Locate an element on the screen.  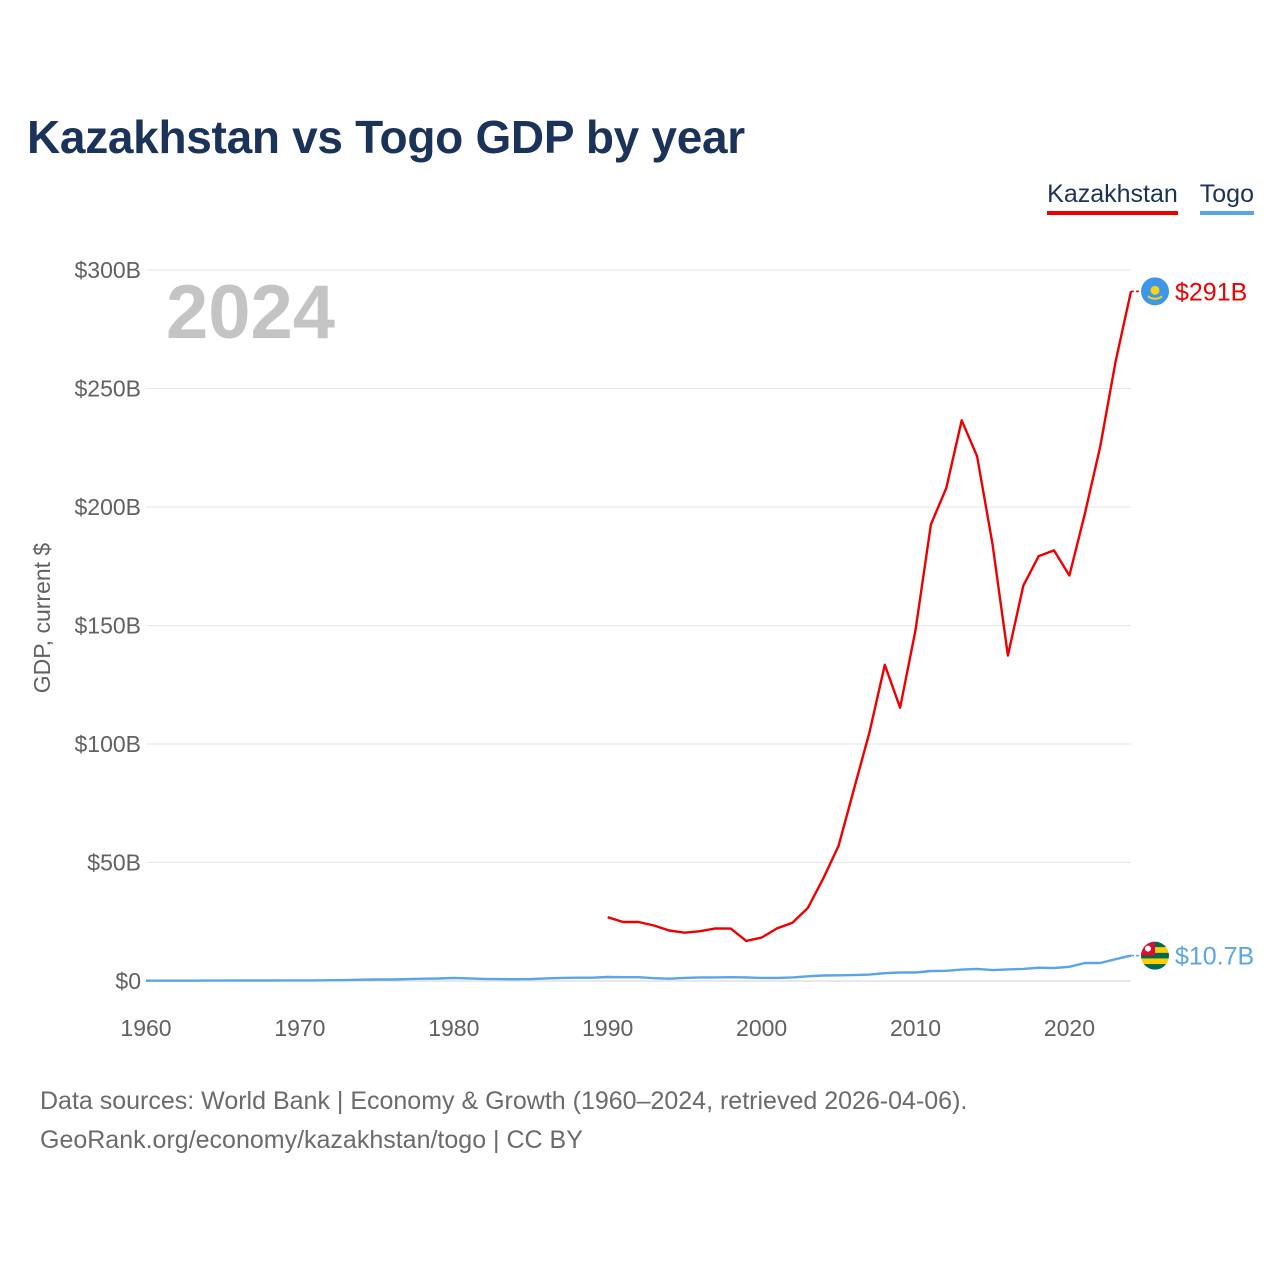
togo-flag-icon is located at coordinates (1155, 955).